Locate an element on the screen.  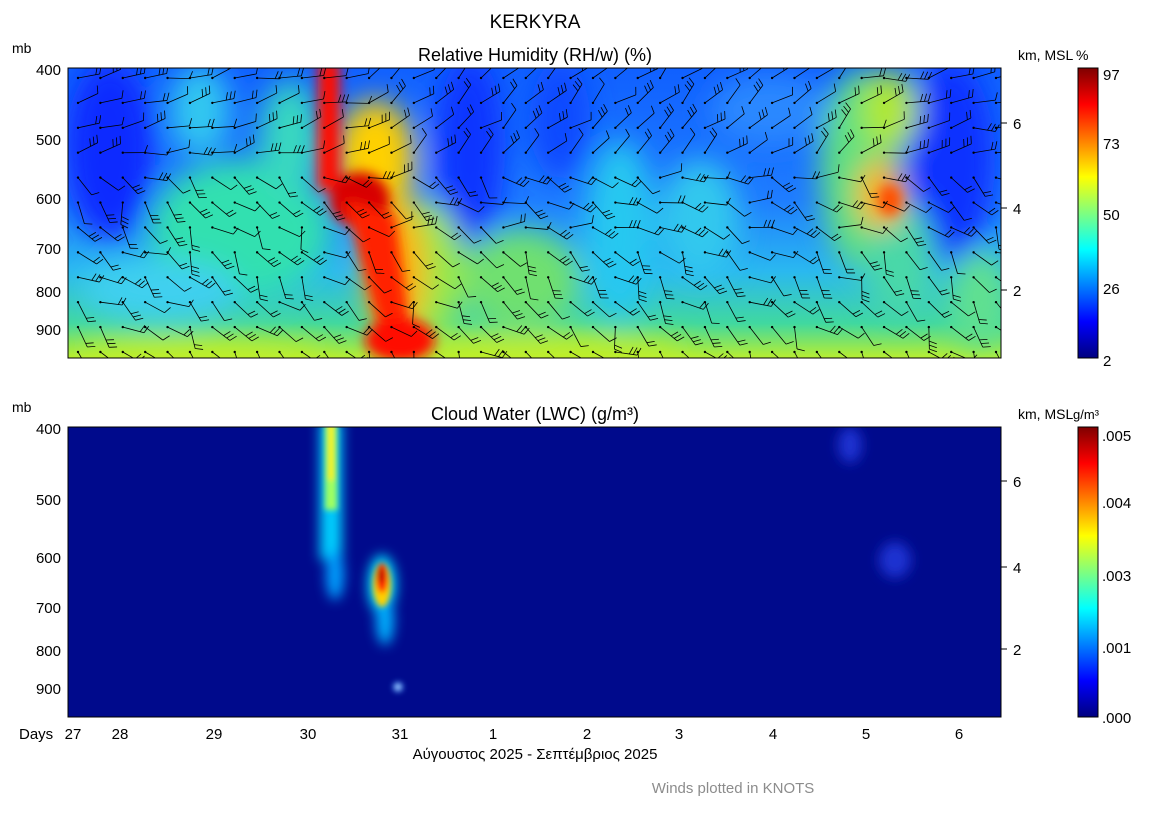
x-tick-2: 2 is located at coordinates (587, 734).